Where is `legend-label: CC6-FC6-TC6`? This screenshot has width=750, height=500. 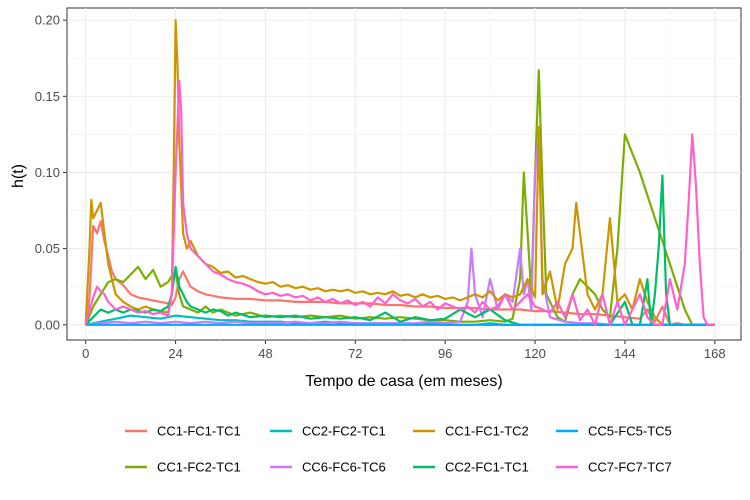
legend-label: CC6-FC6-TC6 is located at coordinates (344, 467).